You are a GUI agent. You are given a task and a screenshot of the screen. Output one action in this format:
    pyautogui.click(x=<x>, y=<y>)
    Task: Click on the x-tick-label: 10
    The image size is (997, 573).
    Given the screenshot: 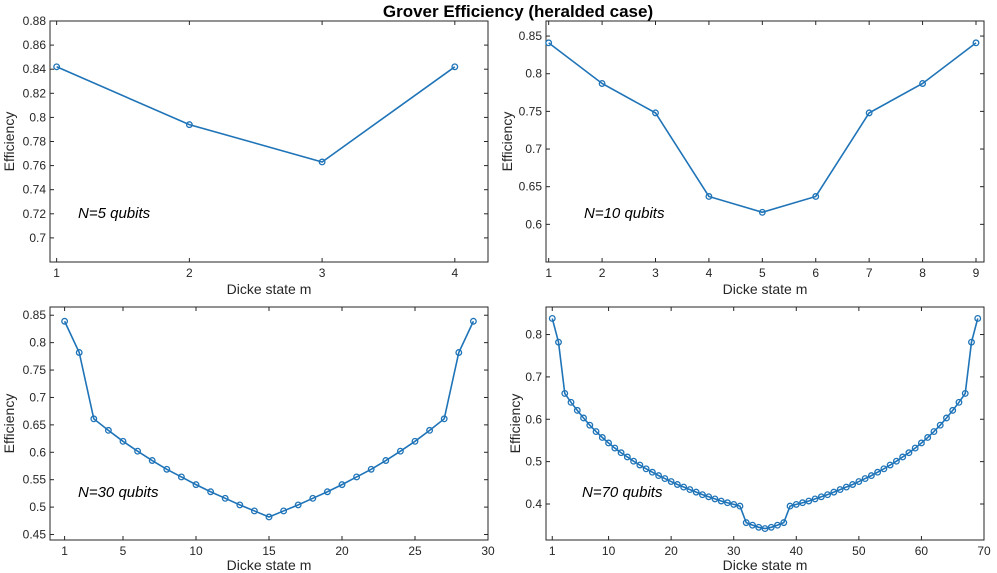 What is the action you would take?
    pyautogui.click(x=196, y=551)
    